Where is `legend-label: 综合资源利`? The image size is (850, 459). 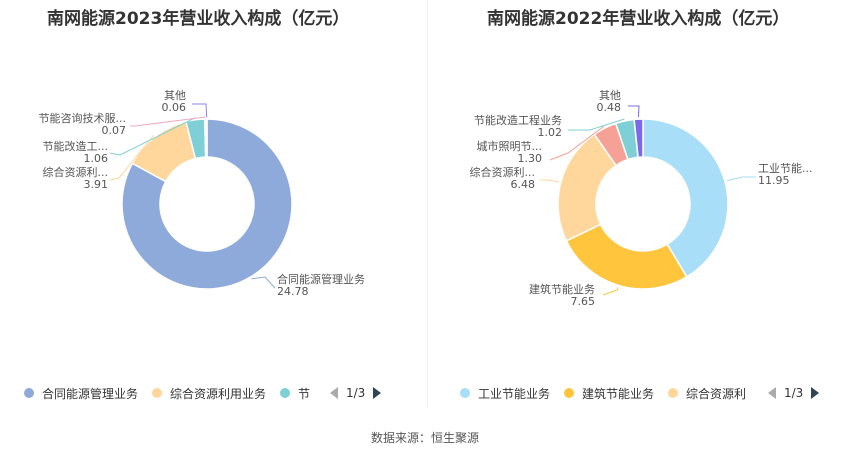
legend-label: 综合资源利 is located at coordinates (716, 393).